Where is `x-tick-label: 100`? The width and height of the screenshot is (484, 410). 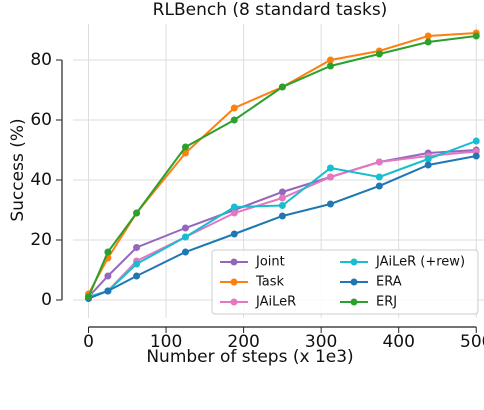 x-tick-label: 100 is located at coordinates (166, 342).